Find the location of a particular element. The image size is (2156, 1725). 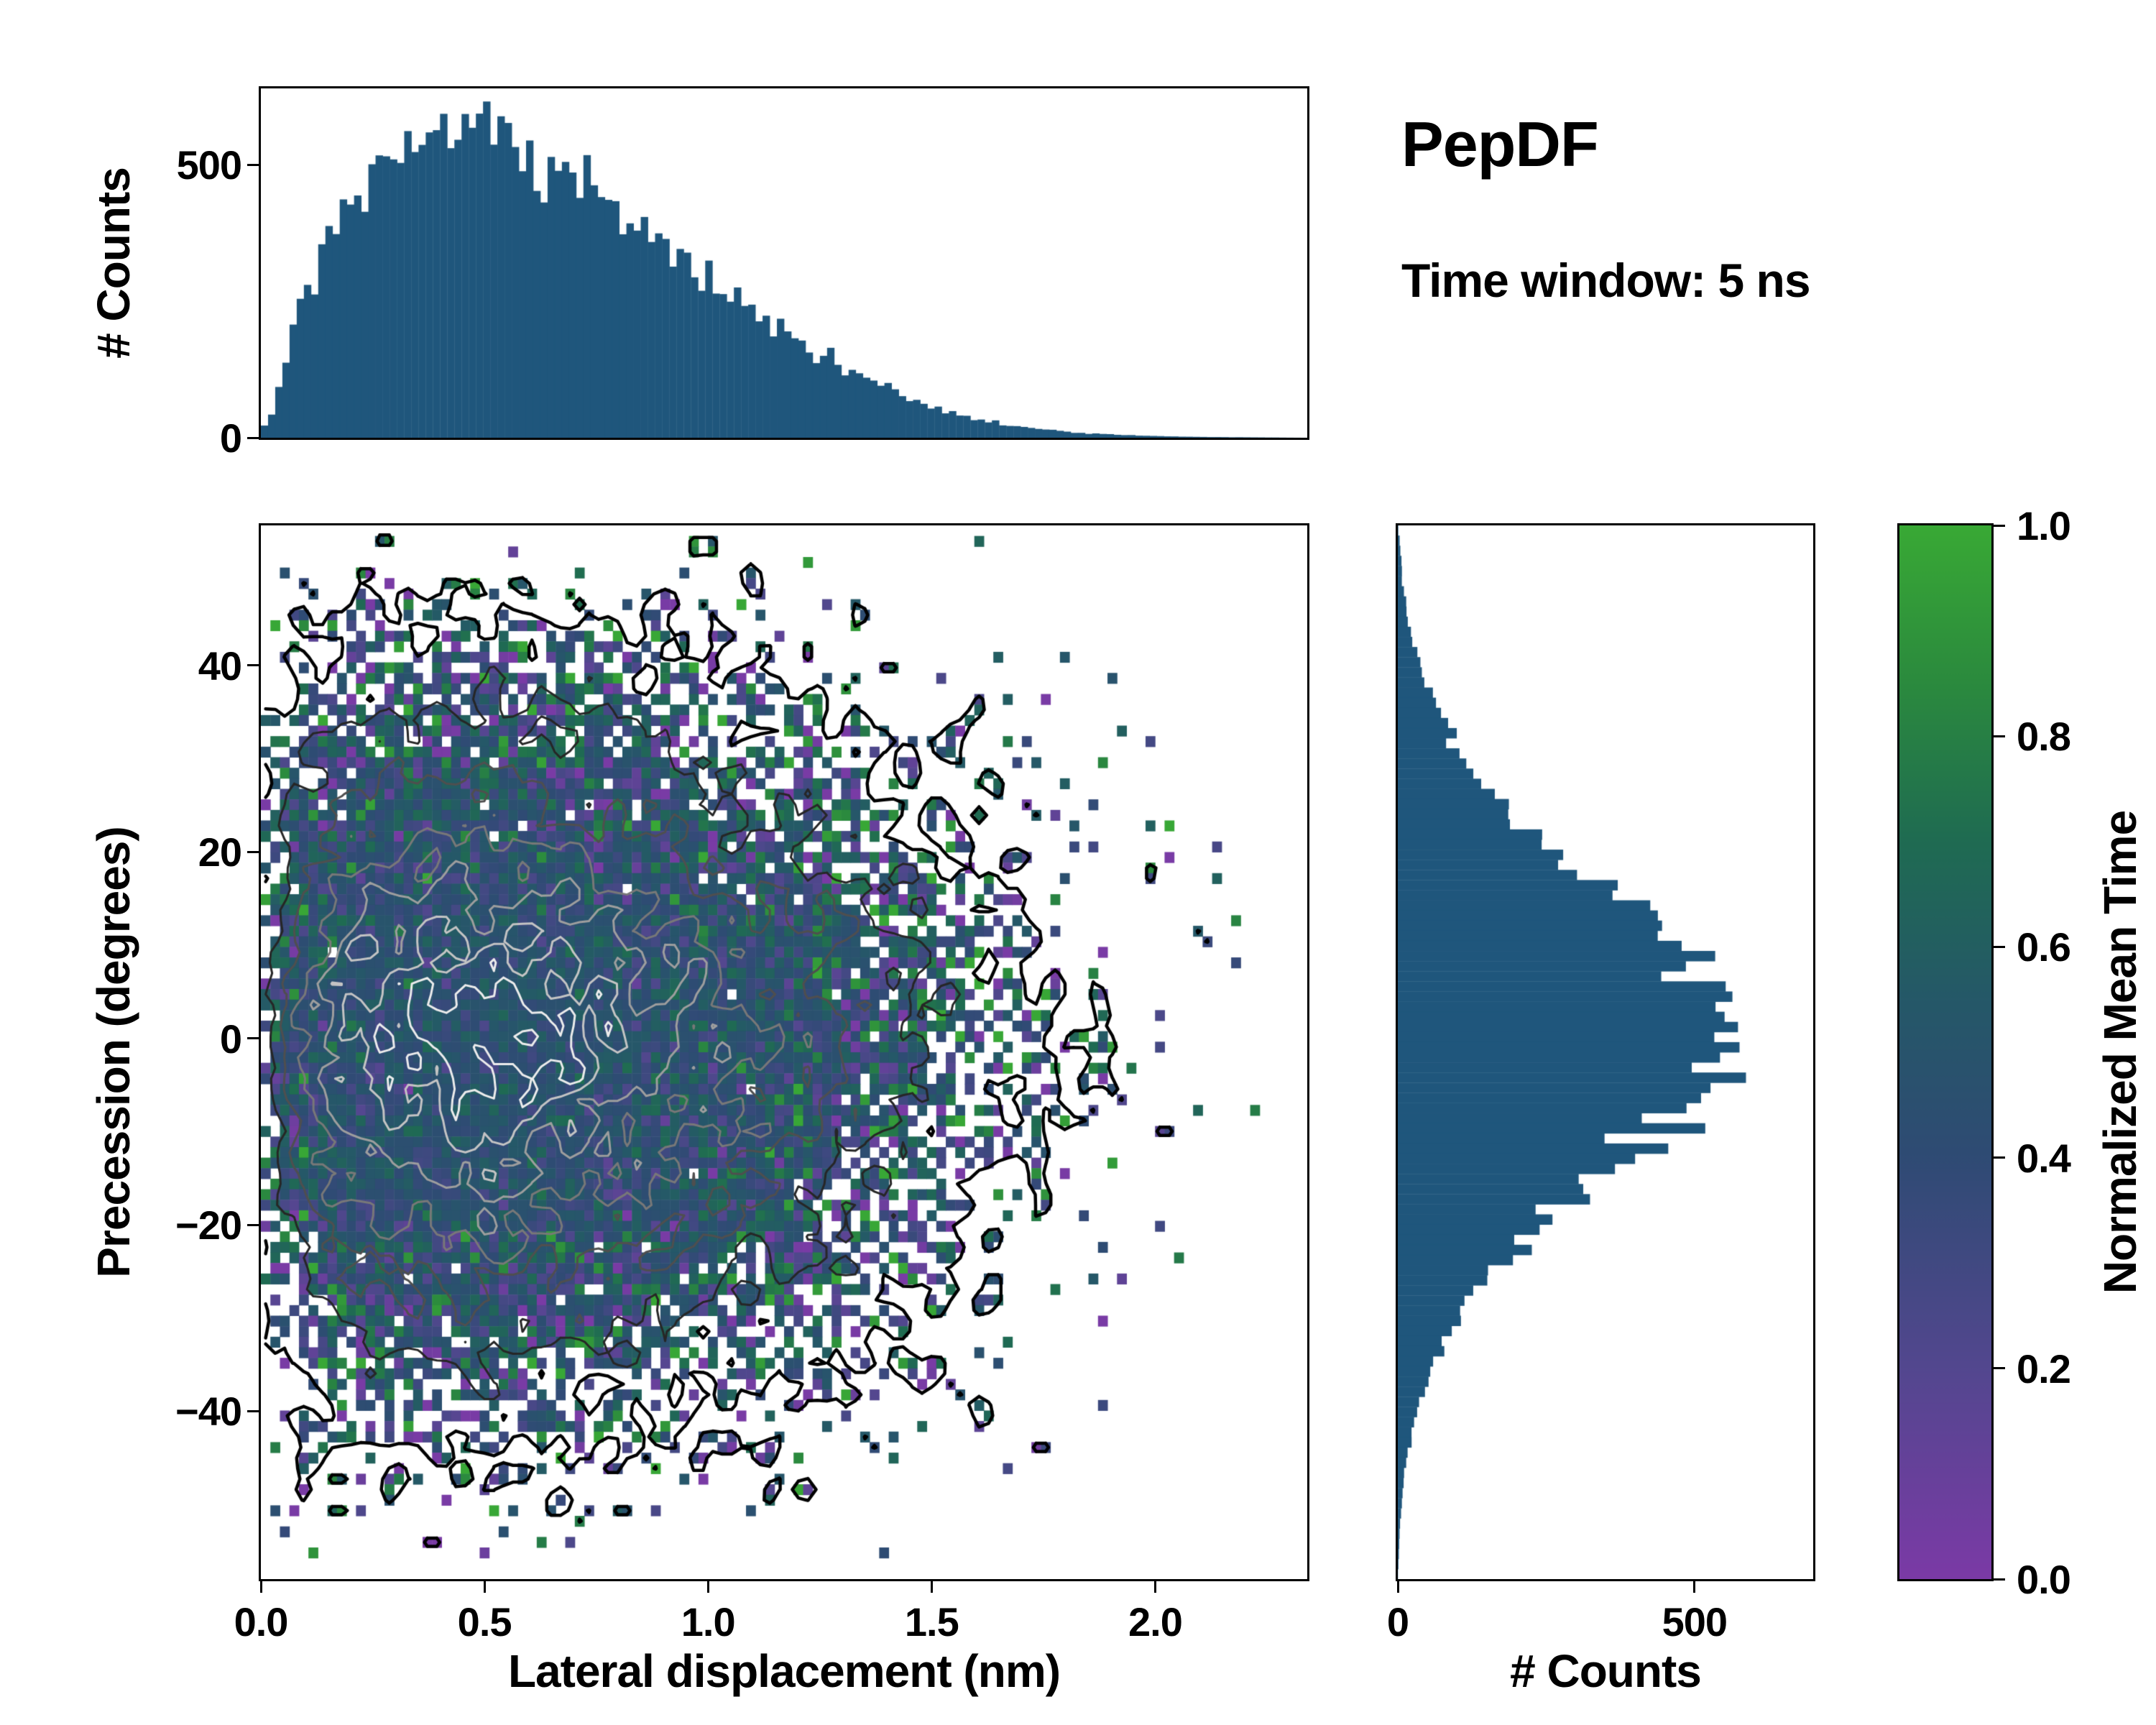

colorbar-tick-label: 0.0 is located at coordinates (2044, 1579).